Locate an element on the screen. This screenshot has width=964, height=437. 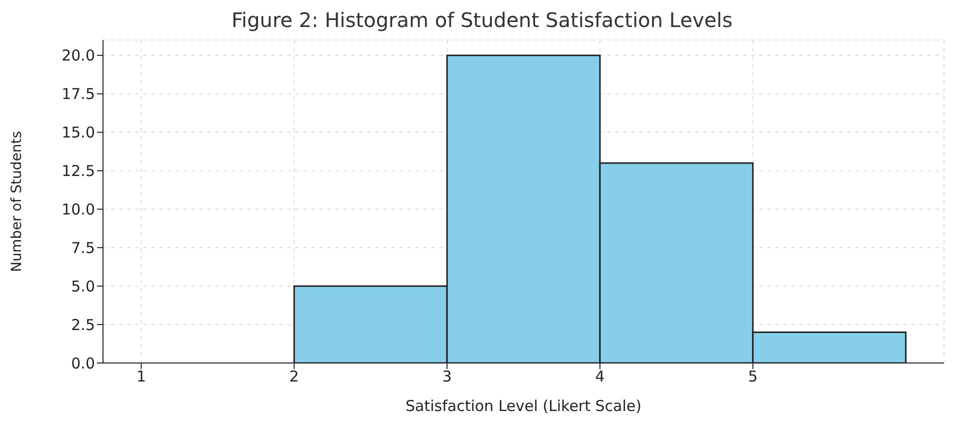
y-axis-title: Number of Students is located at coordinates (16, 201).